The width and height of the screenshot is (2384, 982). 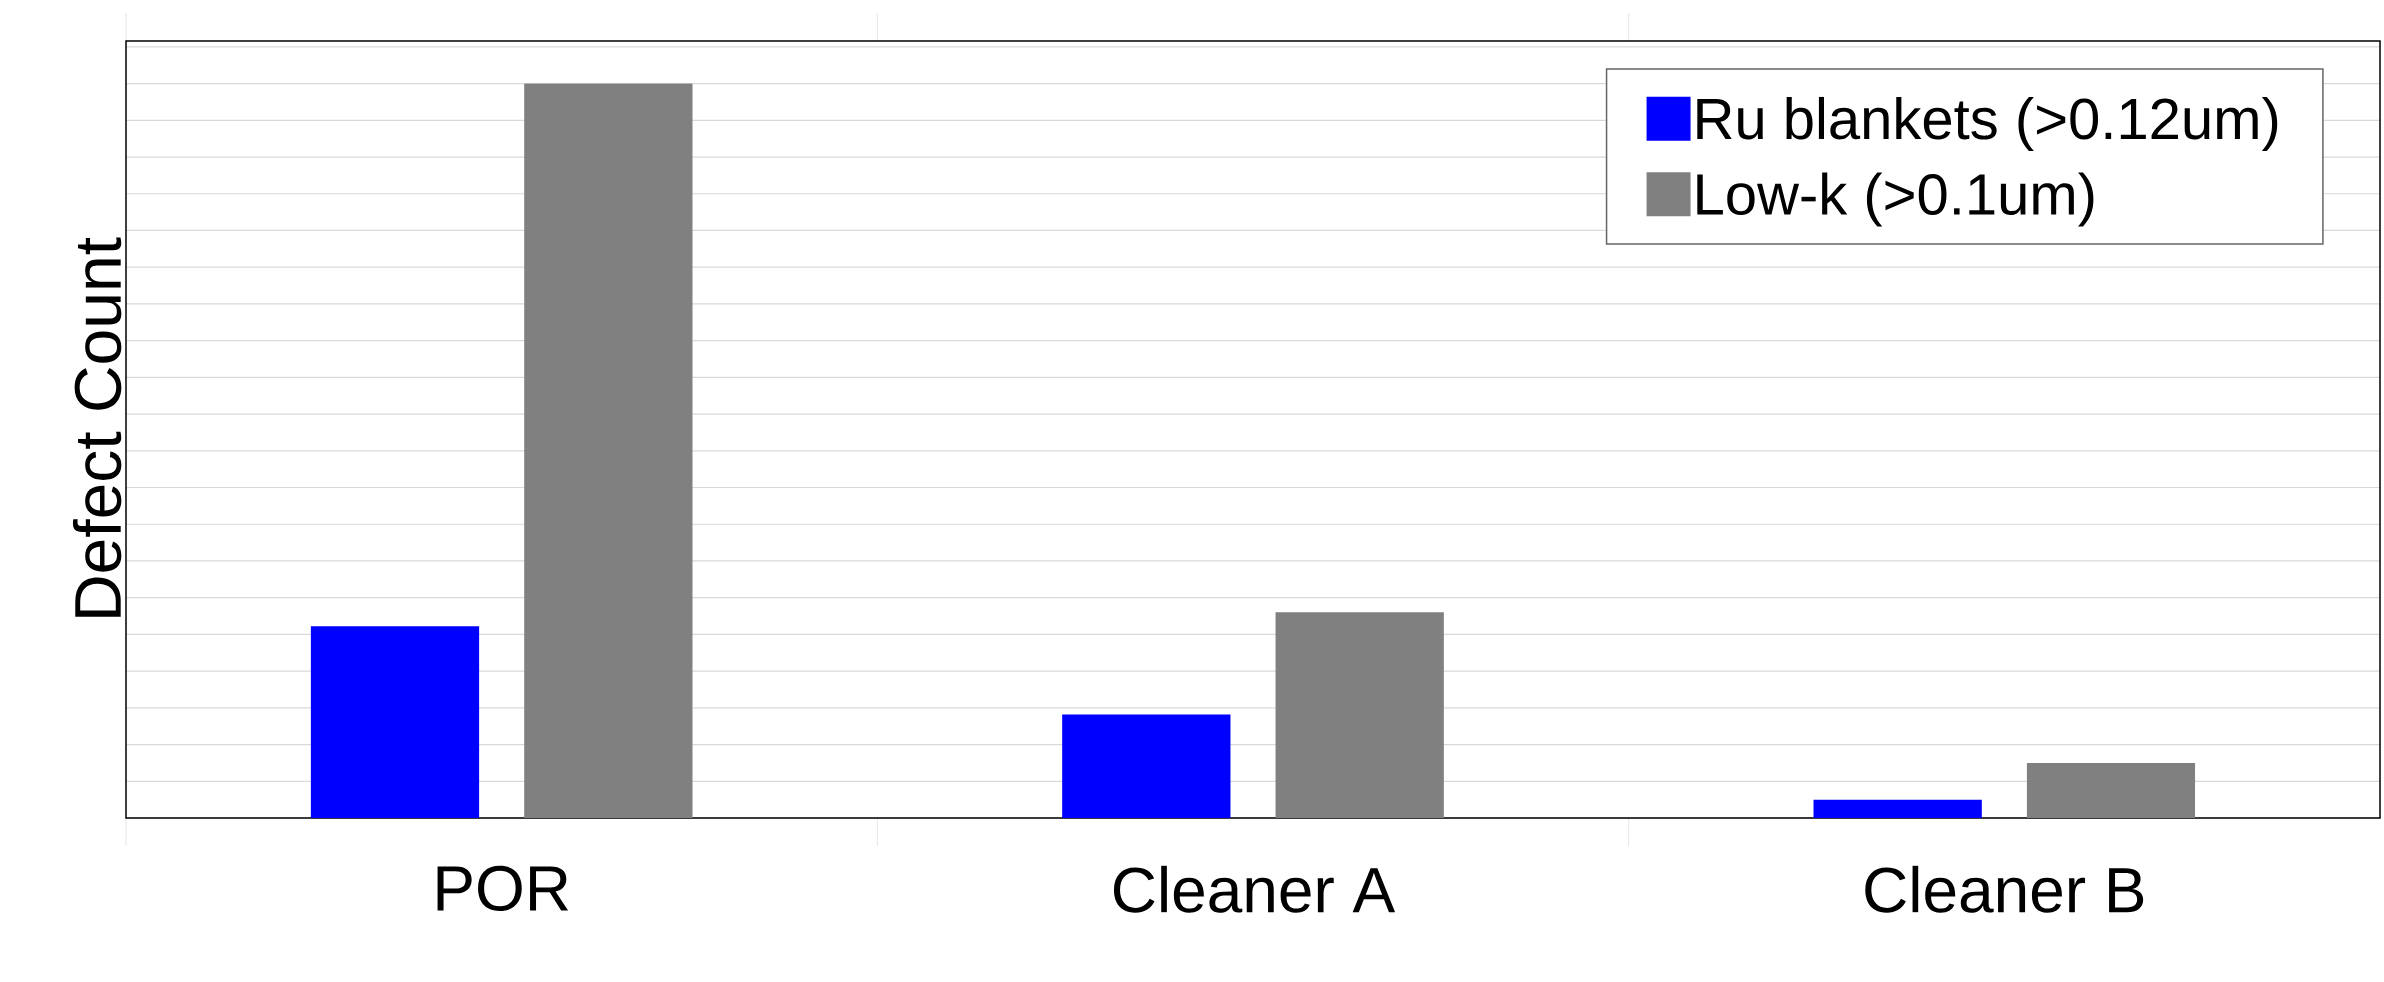 What do you see at coordinates (2004, 889) in the screenshot?
I see `x-tick-label: Cleaner B` at bounding box center [2004, 889].